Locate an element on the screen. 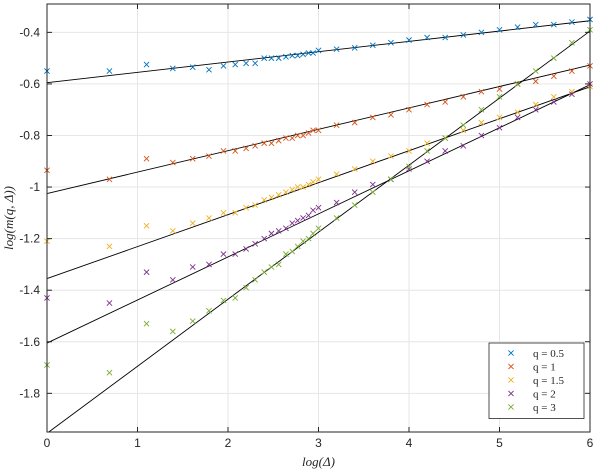 Image resolution: width=594 pixels, height=470 pixels. legend: q = 0.5 q = 1q = 1.5 q = 2q = 3 is located at coordinates (536, 380).